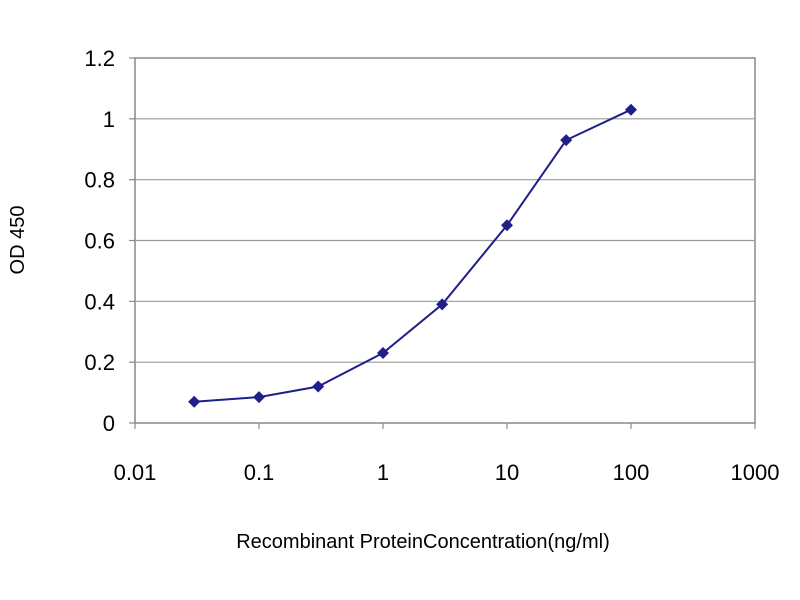  What do you see at coordinates (423, 542) in the screenshot?
I see `x-axis-title: Recombinant ProteinConcentration(ng/ml)` at bounding box center [423, 542].